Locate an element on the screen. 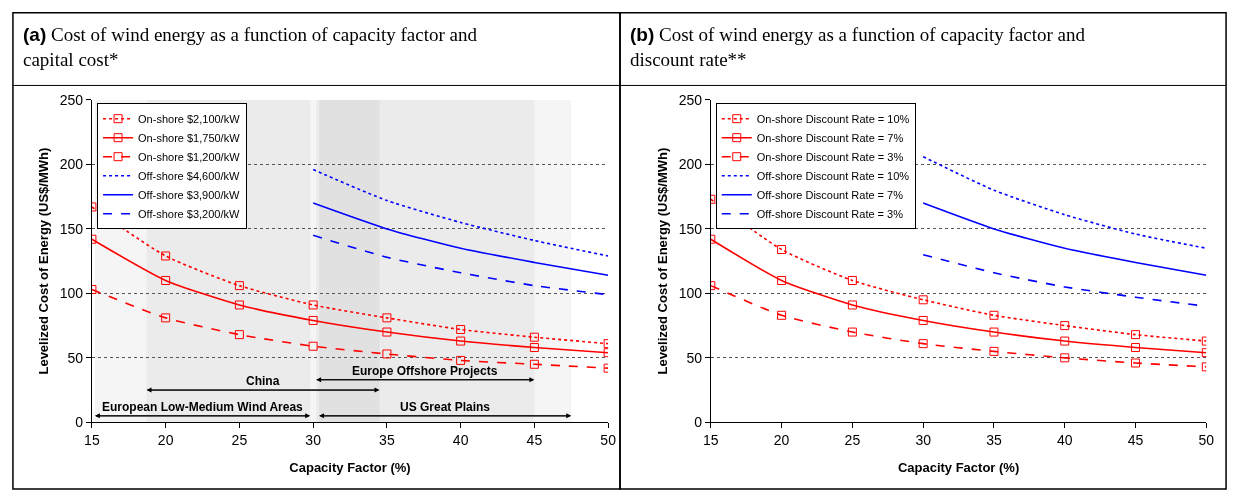 This screenshot has width=1239, height=500. legend-label: Off-shore Discount Rate = 10% is located at coordinates (833, 175).